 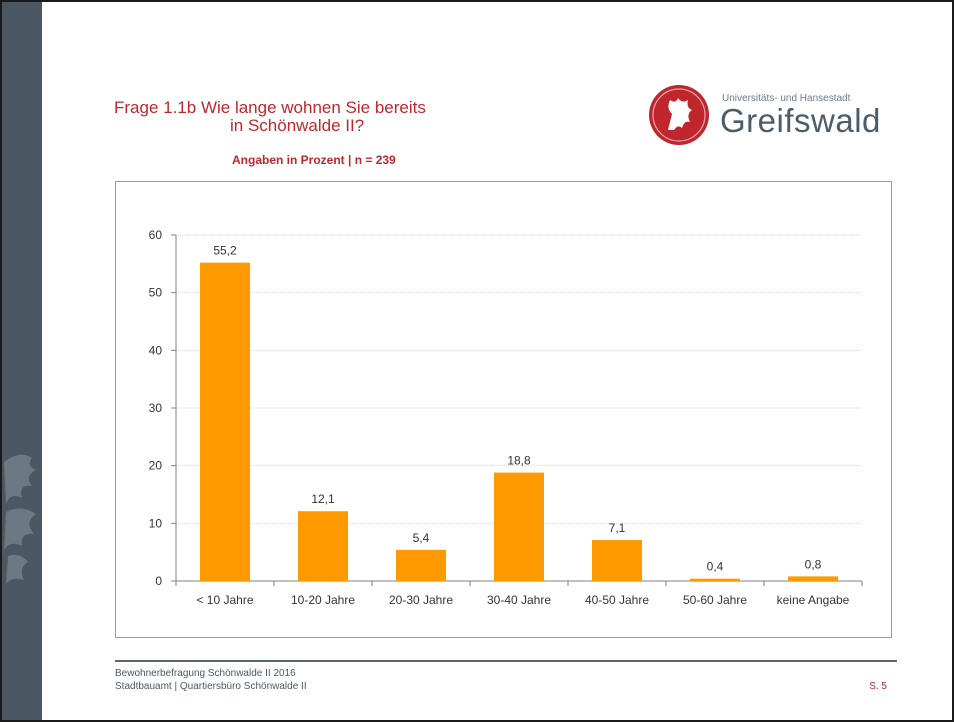 What do you see at coordinates (156, 408) in the screenshot?
I see `y-tick-label: 30` at bounding box center [156, 408].